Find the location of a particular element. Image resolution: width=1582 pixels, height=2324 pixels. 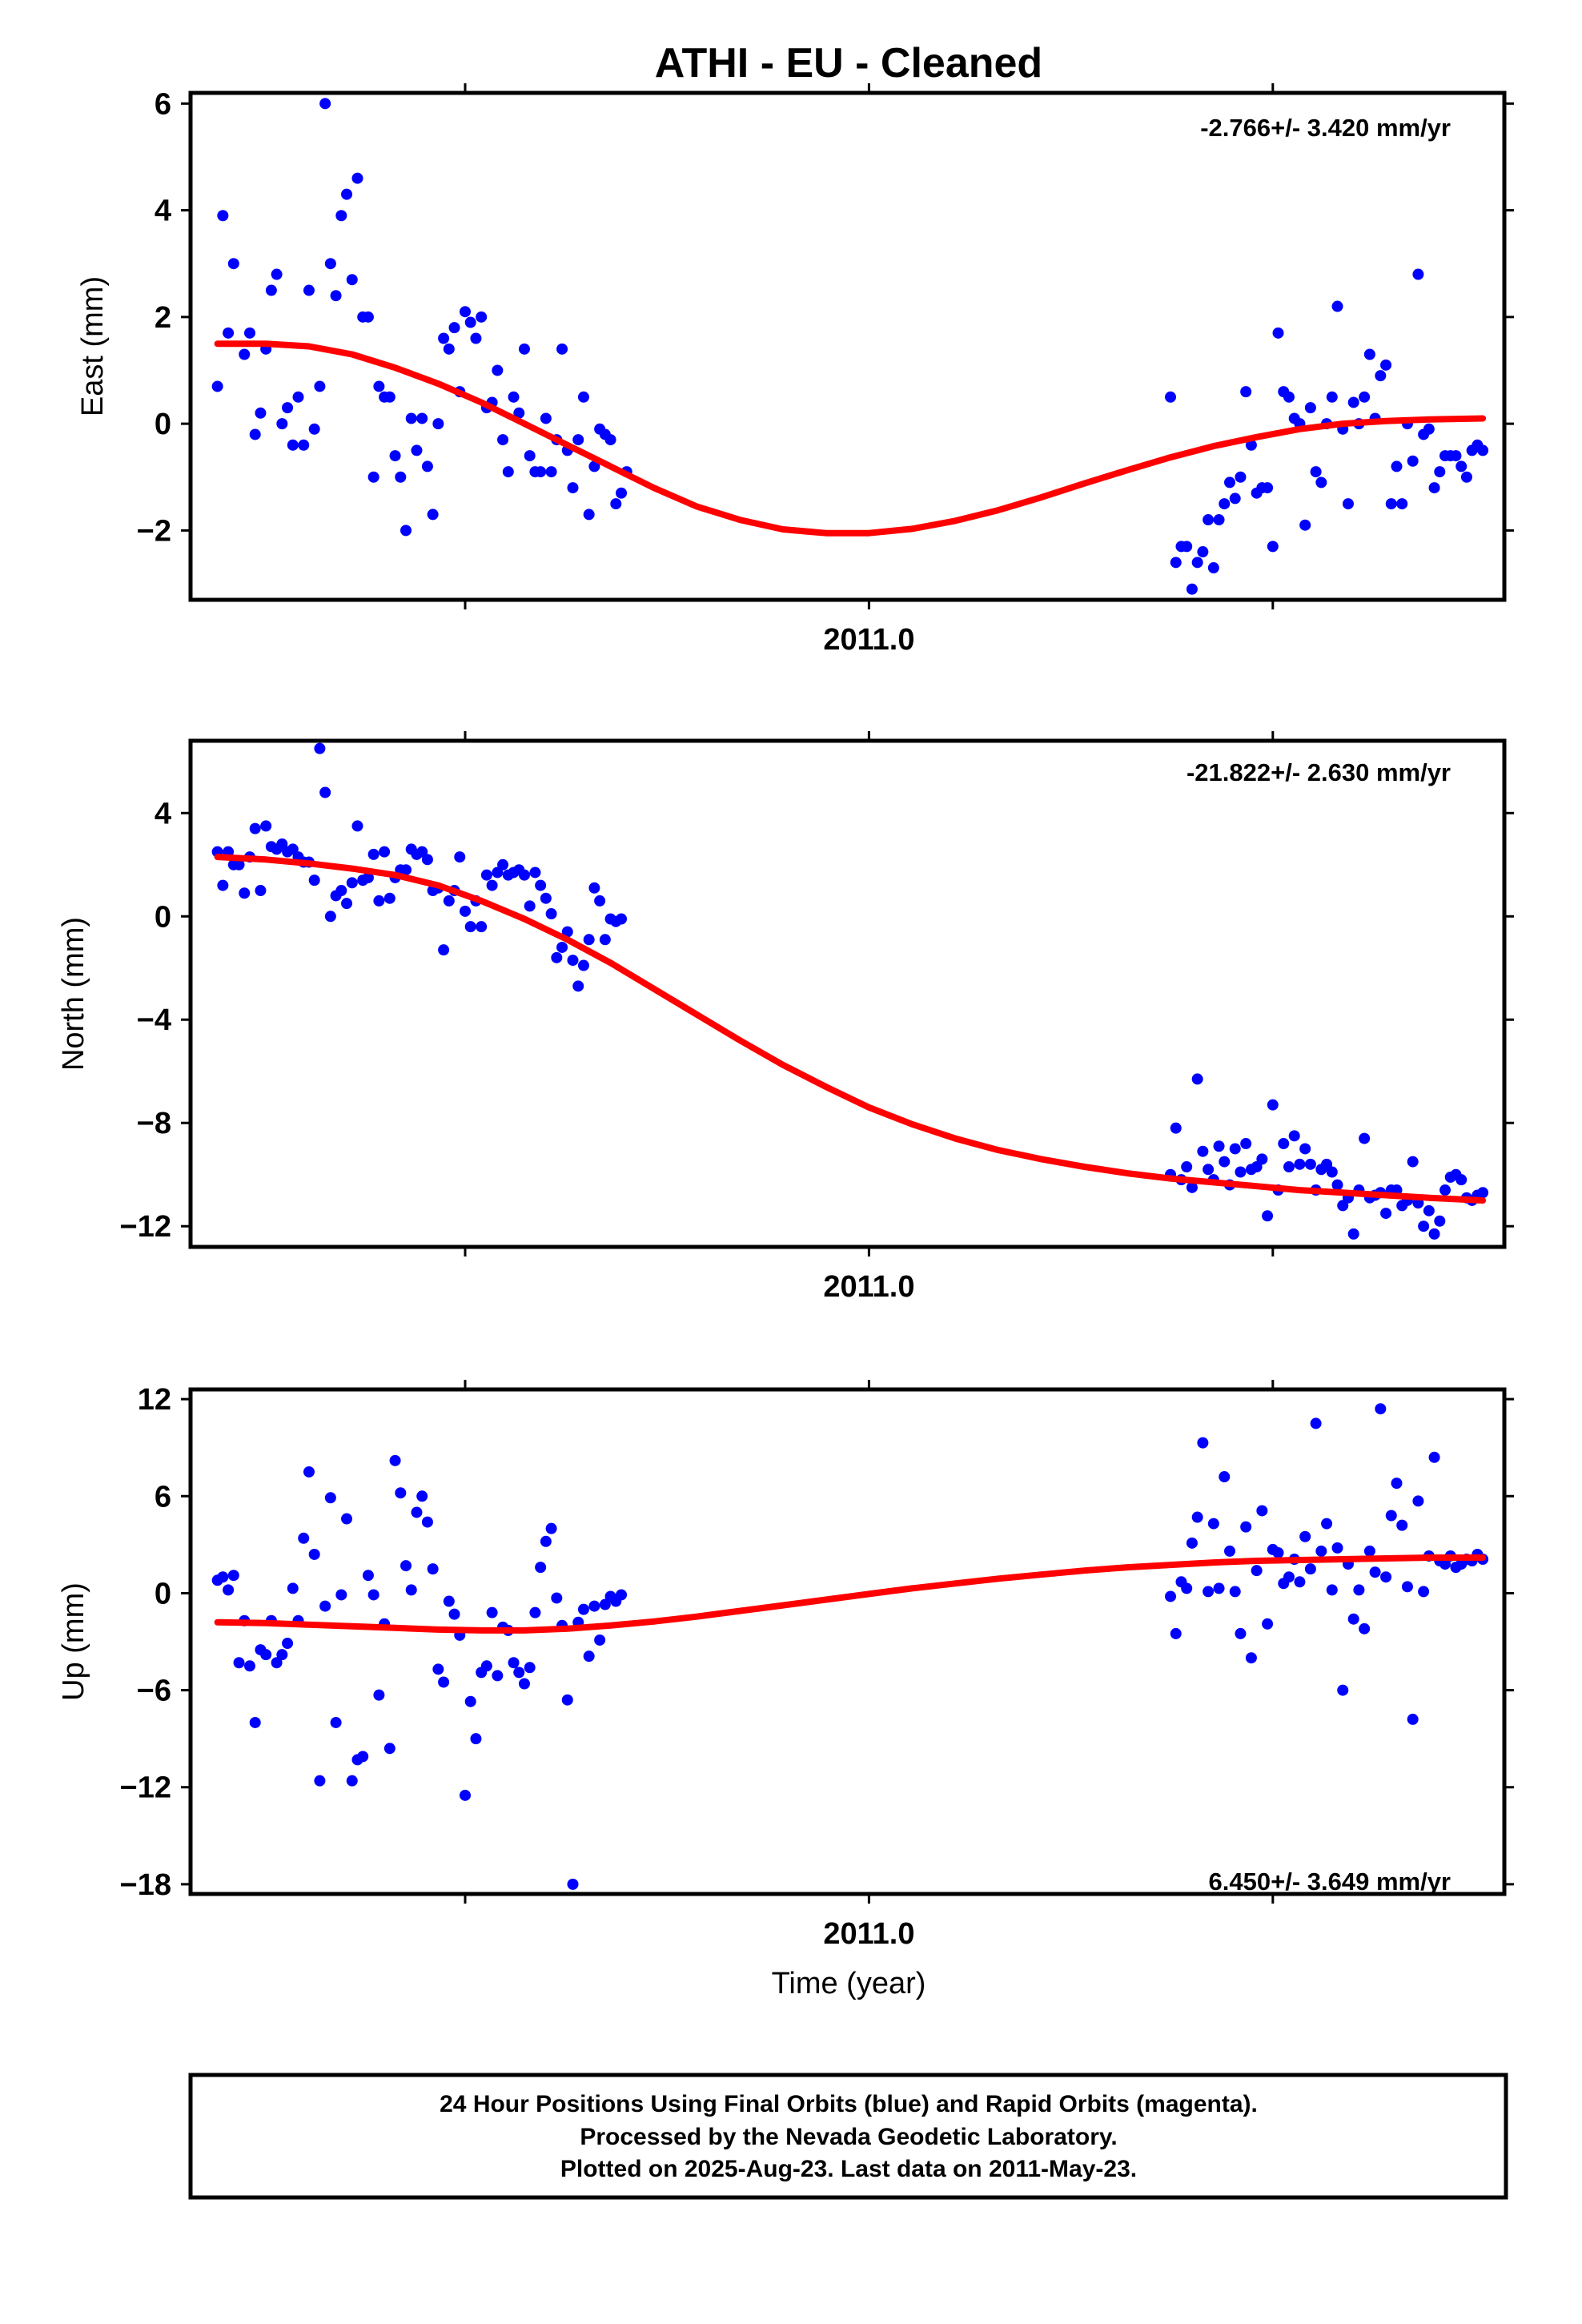

y-axis-label: North (mm) is located at coordinates (74, 994).